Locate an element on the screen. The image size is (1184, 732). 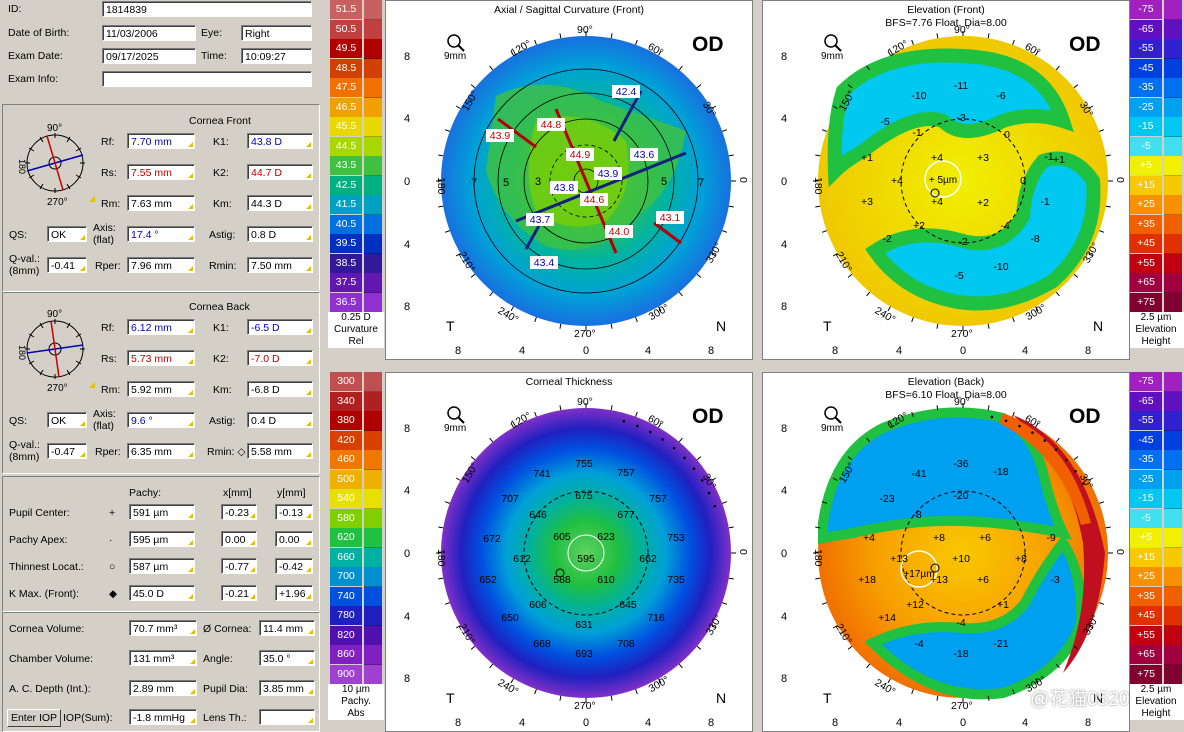
front-rs-field: 7.55 mm is located at coordinates (161, 172).